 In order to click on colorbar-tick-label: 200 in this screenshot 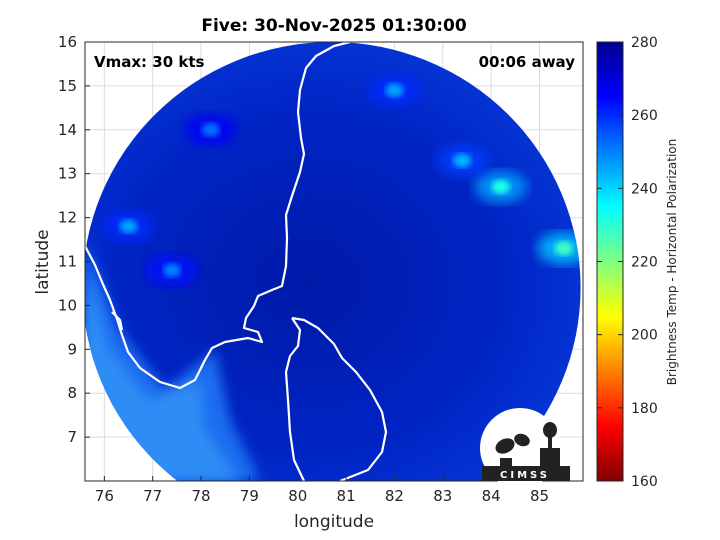, I will do `click(644, 336)`.